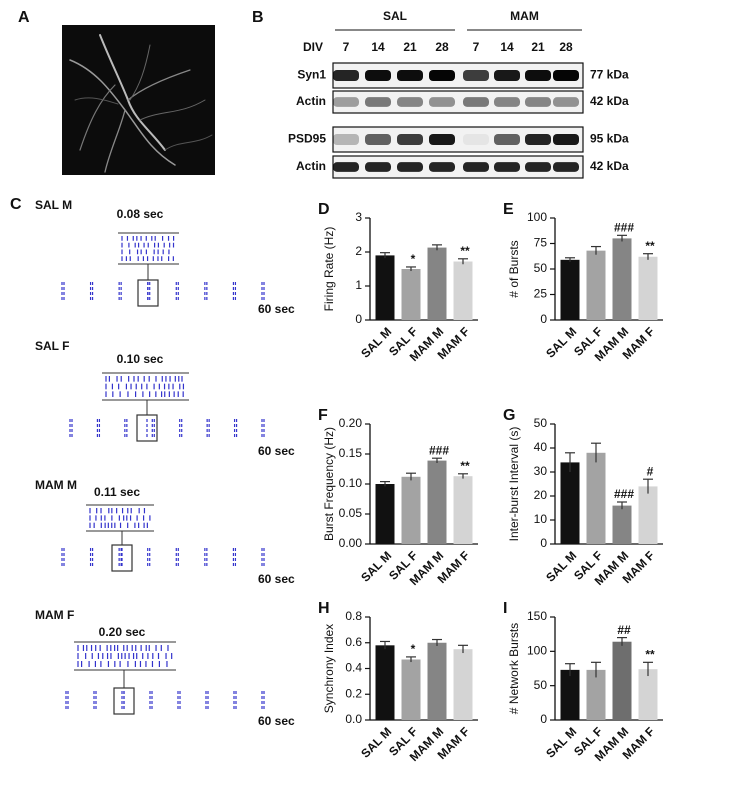 The height and width of the screenshot is (795, 733). Describe the element at coordinates (353, 693) in the screenshot. I see `y-tick-label: 0.2` at that location.